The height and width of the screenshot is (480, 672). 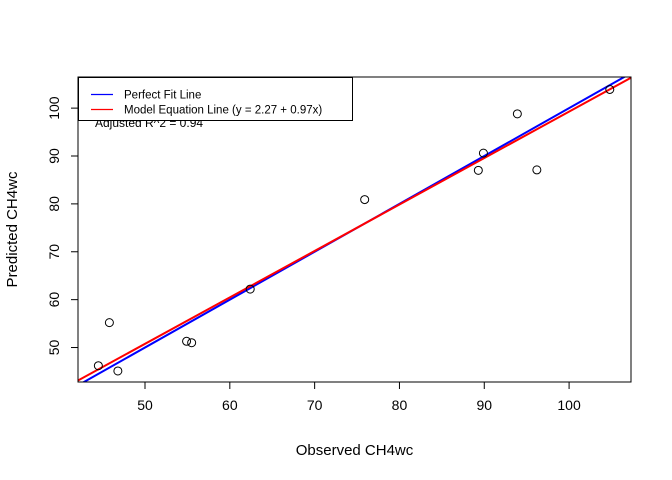 I want to click on x-tick-label: 80, so click(x=400, y=405).